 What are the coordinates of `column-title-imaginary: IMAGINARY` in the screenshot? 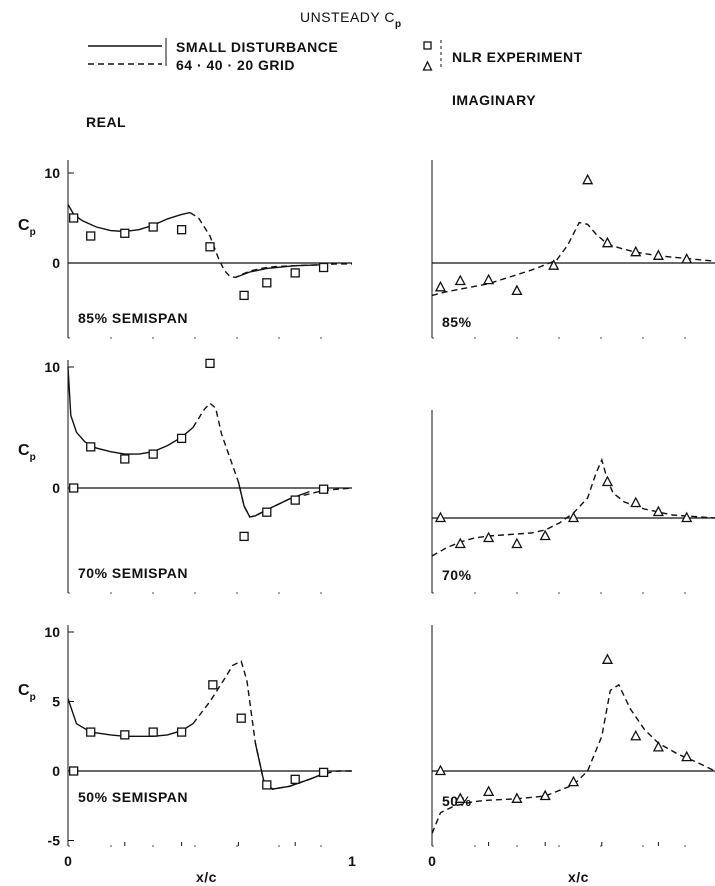 It's located at (494, 100).